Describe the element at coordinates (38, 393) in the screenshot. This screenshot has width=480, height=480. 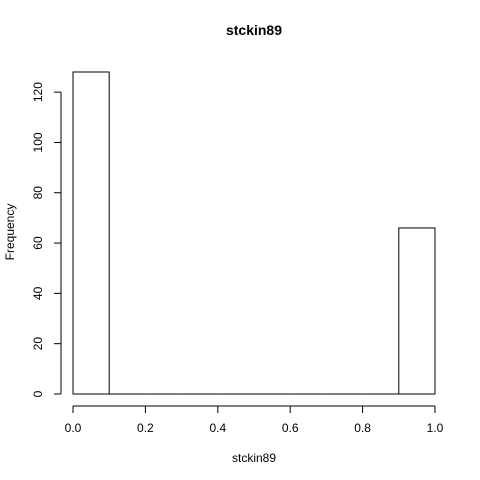
I see `y-tick-label: 0` at that location.